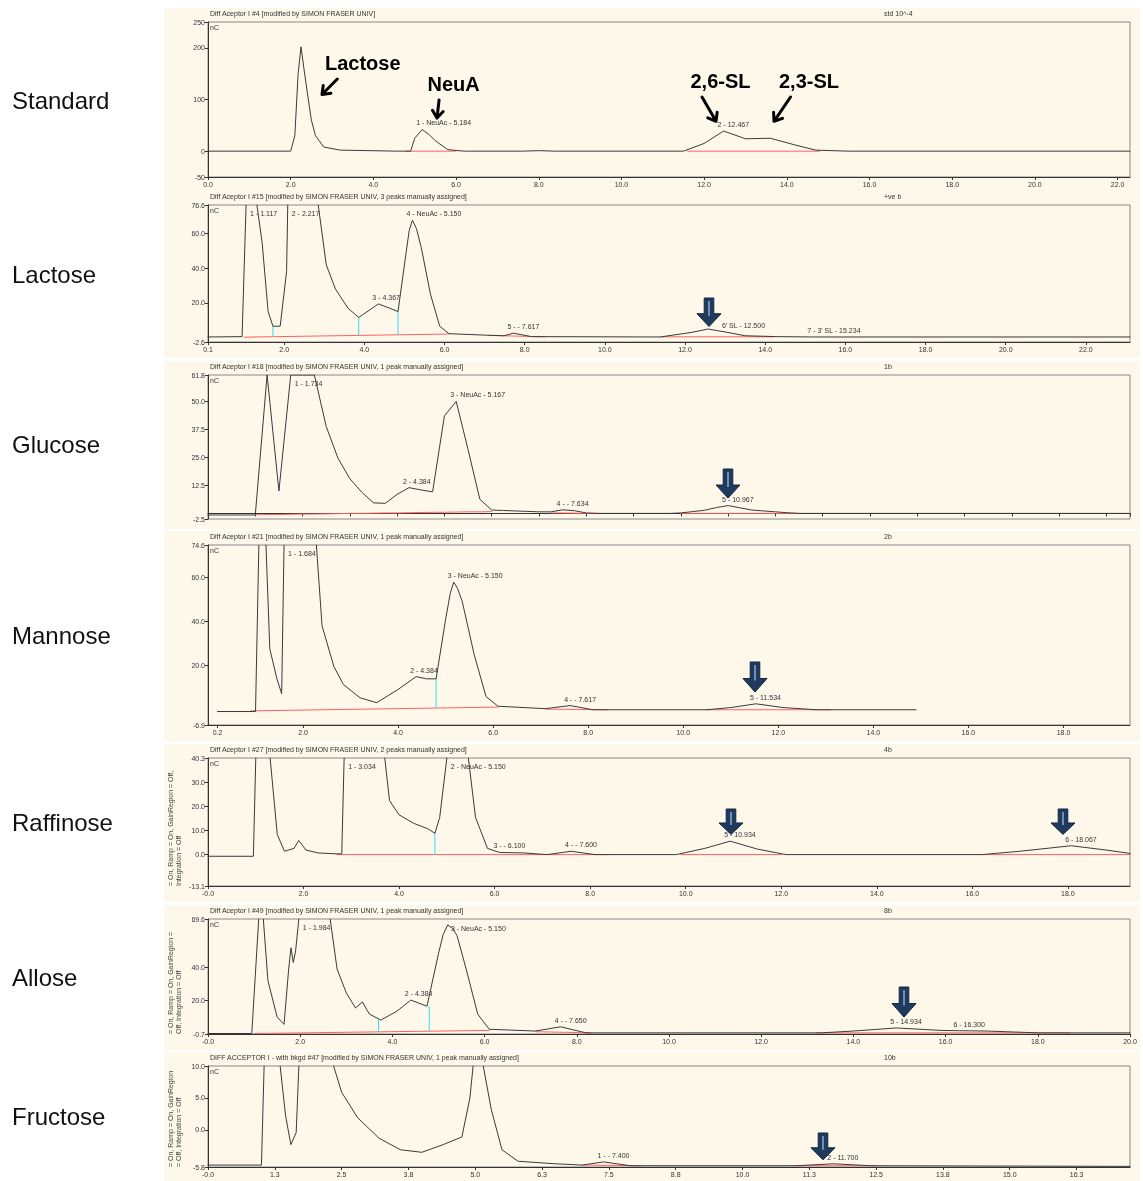 This screenshot has height=1181, width=1143. Describe the element at coordinates (61, 100) in the screenshot. I see `text: Standard` at that location.